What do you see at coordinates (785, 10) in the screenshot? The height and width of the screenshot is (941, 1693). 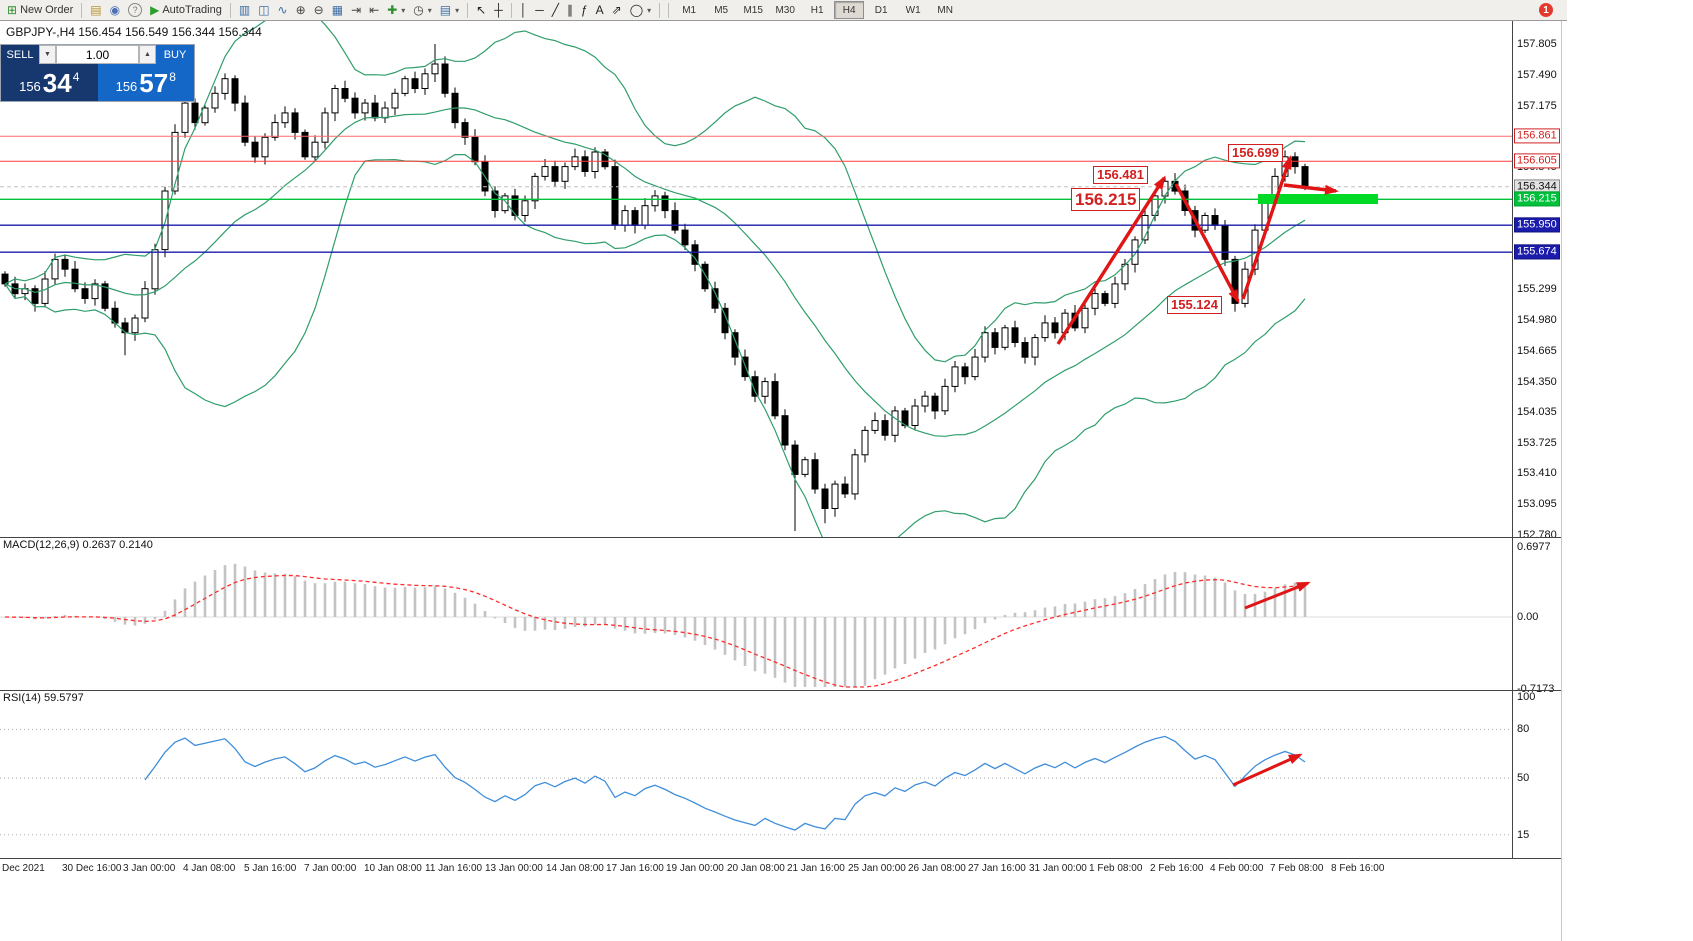 I see `timeframe-m30-button: M30` at bounding box center [785, 10].